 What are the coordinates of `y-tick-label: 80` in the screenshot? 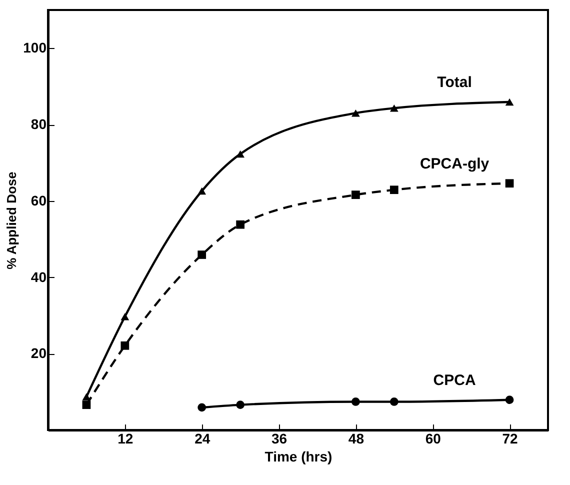 It's located at (38, 124).